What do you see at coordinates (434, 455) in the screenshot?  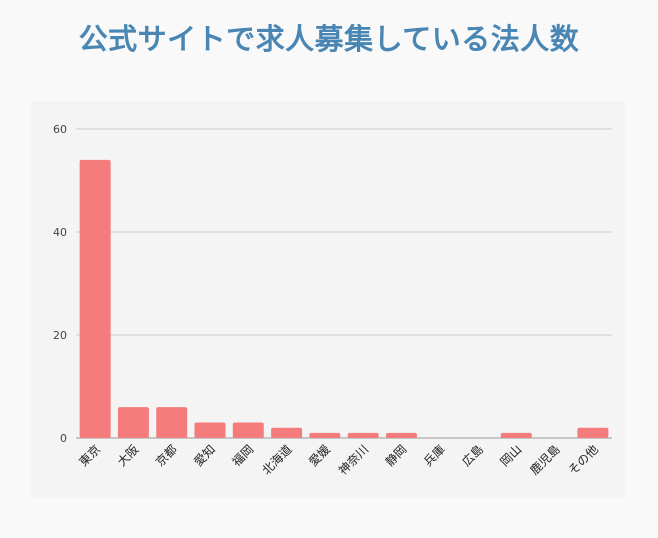 I see `x-tick-label: 兵庫` at bounding box center [434, 455].